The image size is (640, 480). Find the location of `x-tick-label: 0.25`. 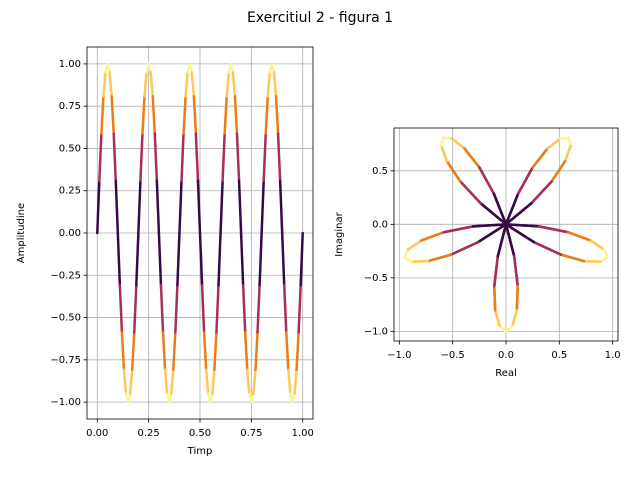

x-tick-label: 0.25 is located at coordinates (149, 433).